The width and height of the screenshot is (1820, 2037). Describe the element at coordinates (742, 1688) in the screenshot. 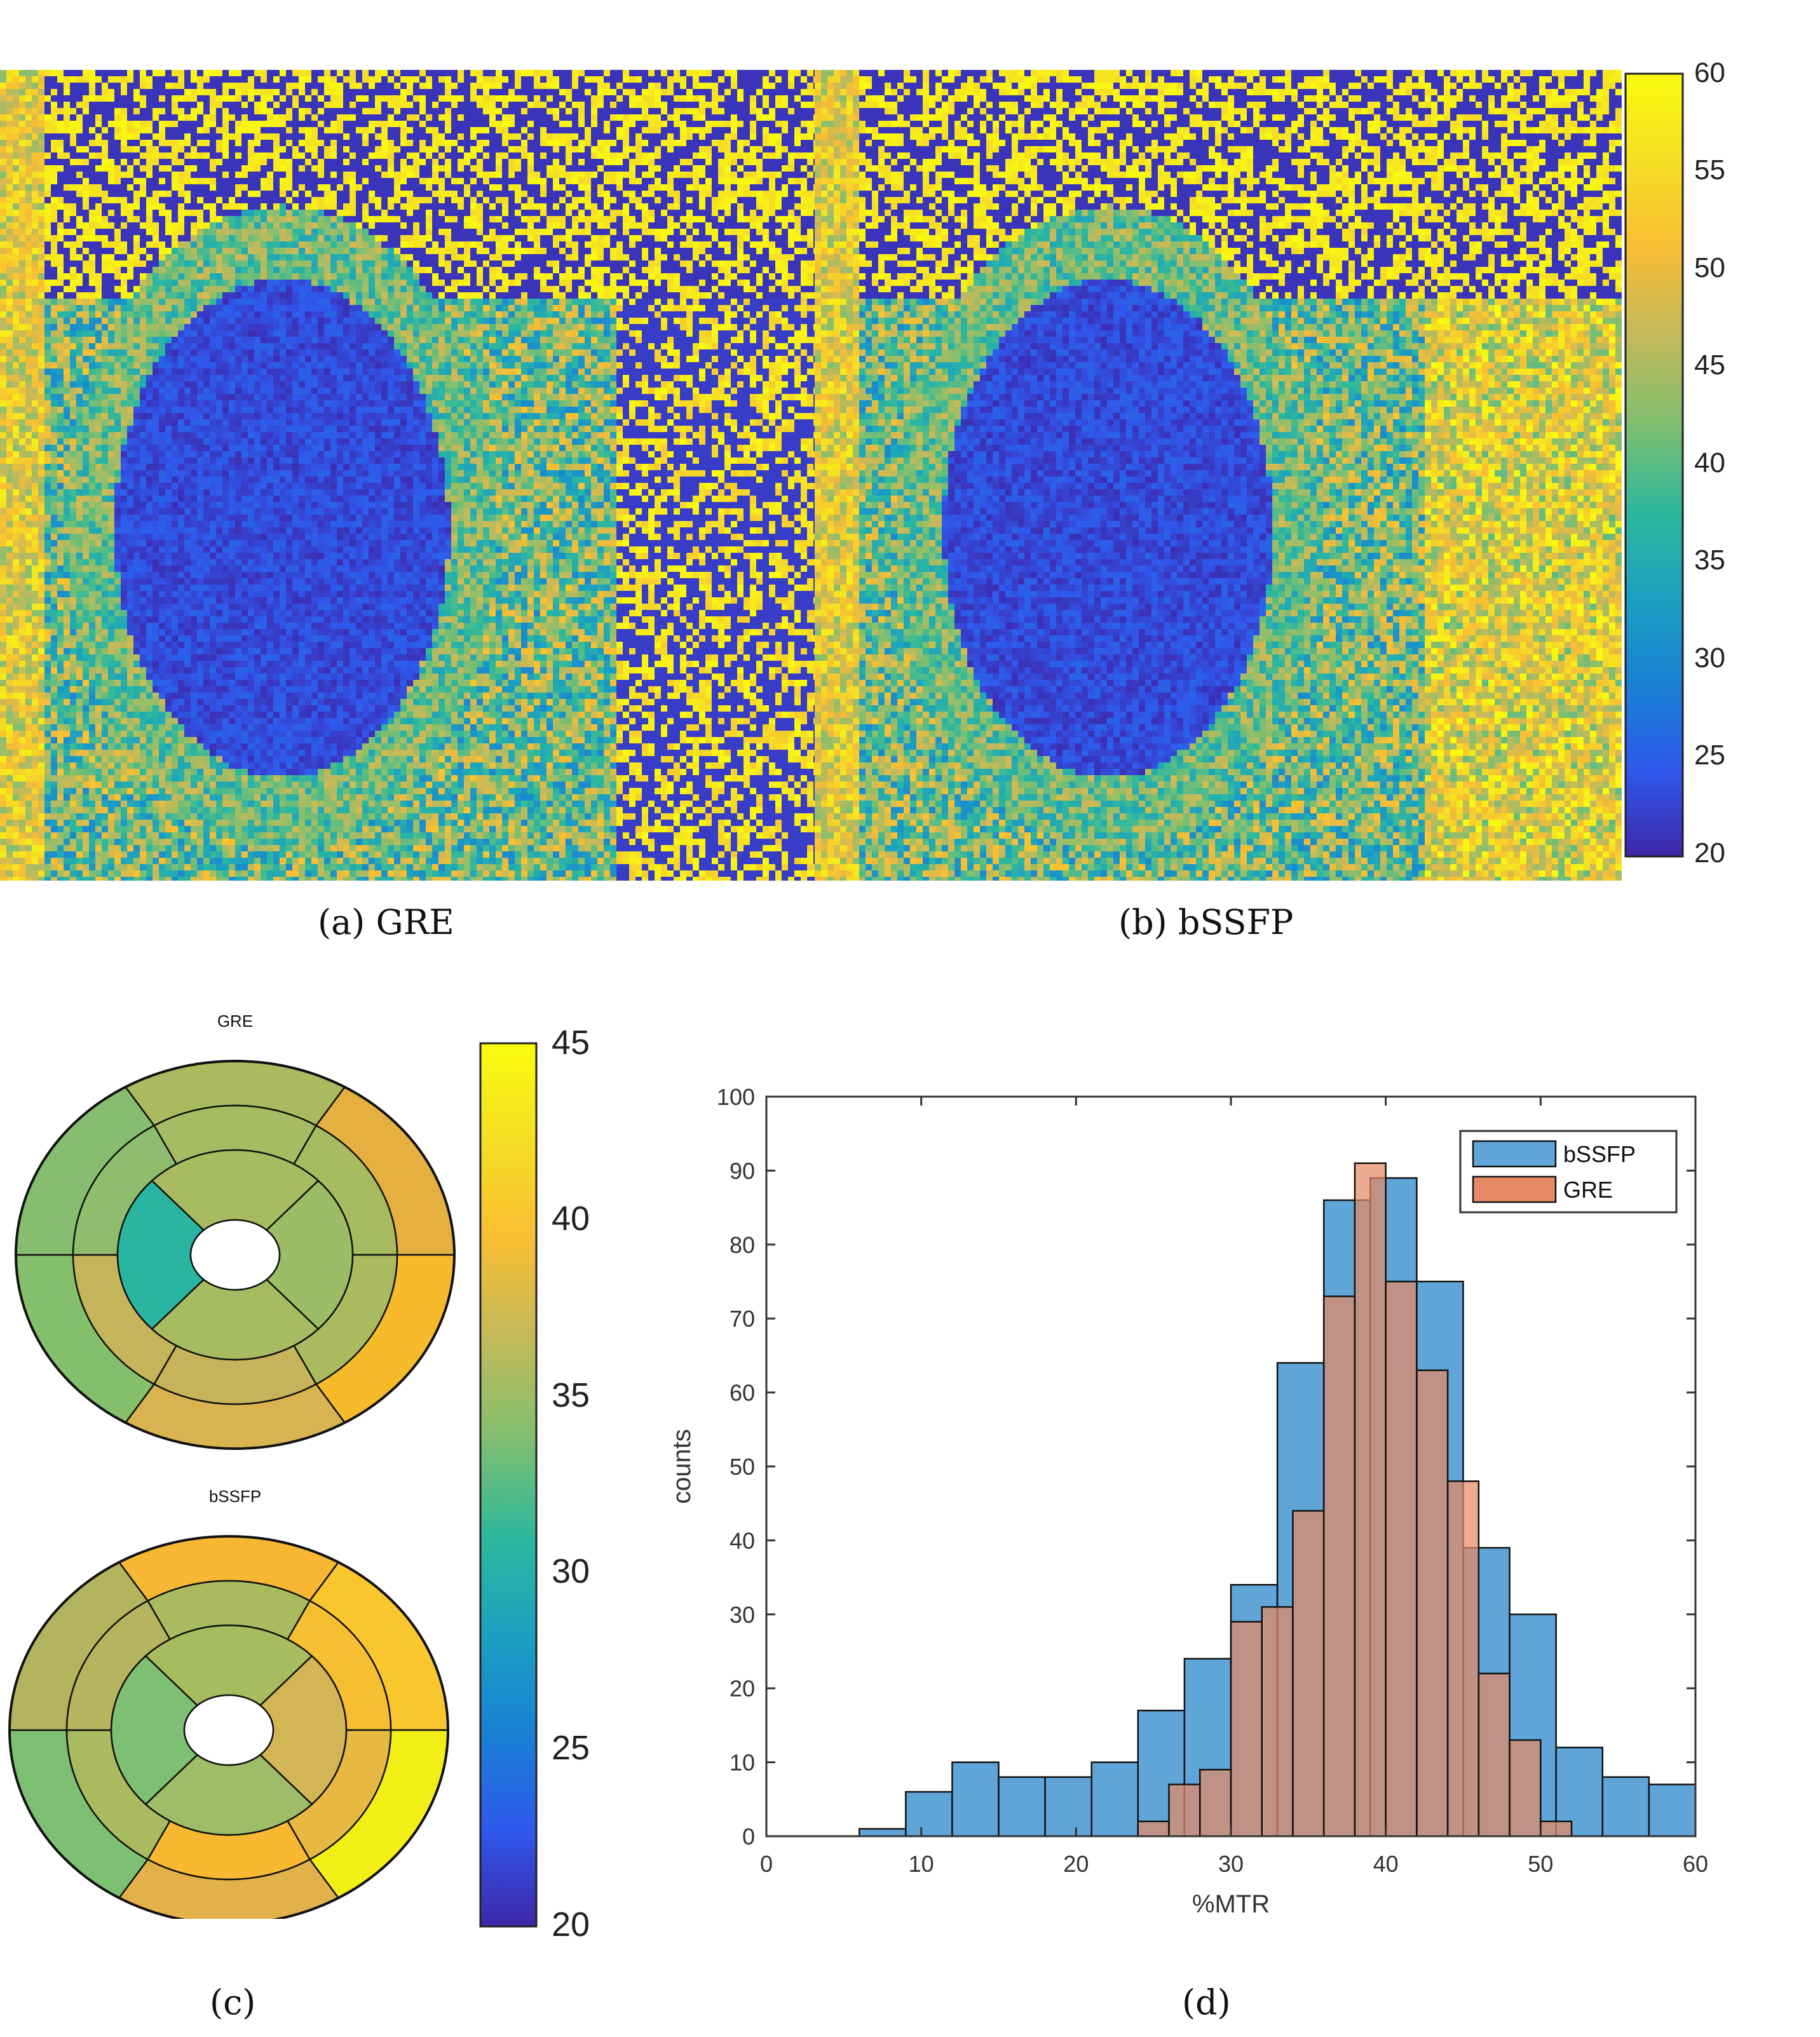

I see `y-tick-label: 20` at that location.